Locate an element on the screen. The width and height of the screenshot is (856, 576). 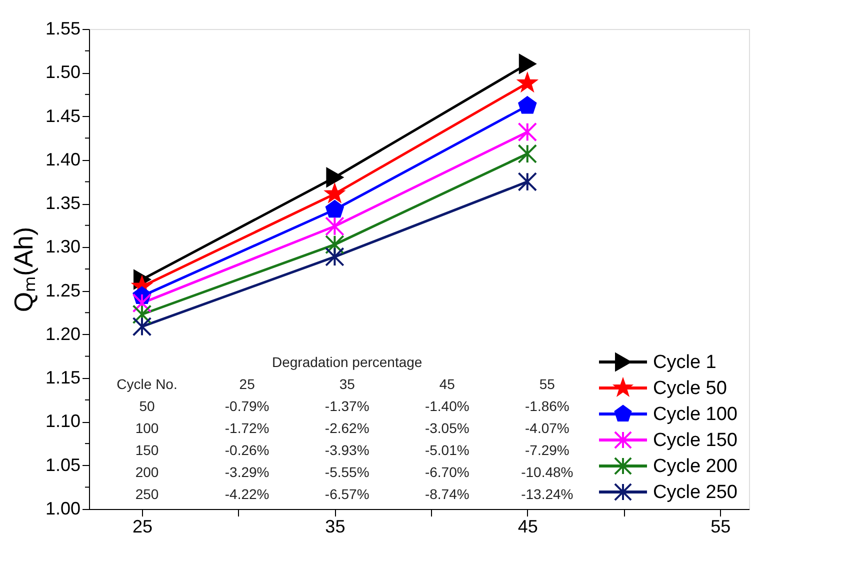
x-tick-label: 35 is located at coordinates (335, 526).